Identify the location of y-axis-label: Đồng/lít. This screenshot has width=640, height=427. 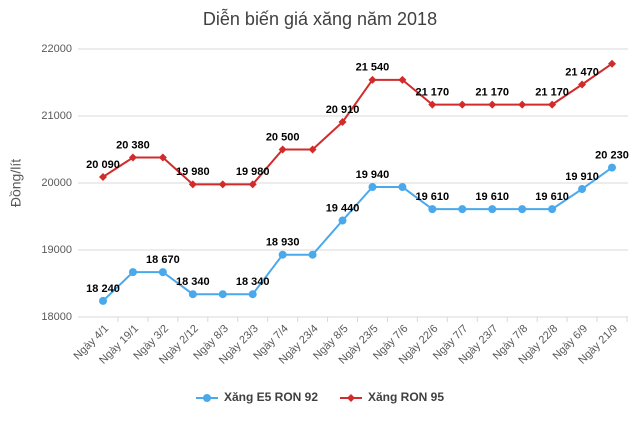
(16, 183).